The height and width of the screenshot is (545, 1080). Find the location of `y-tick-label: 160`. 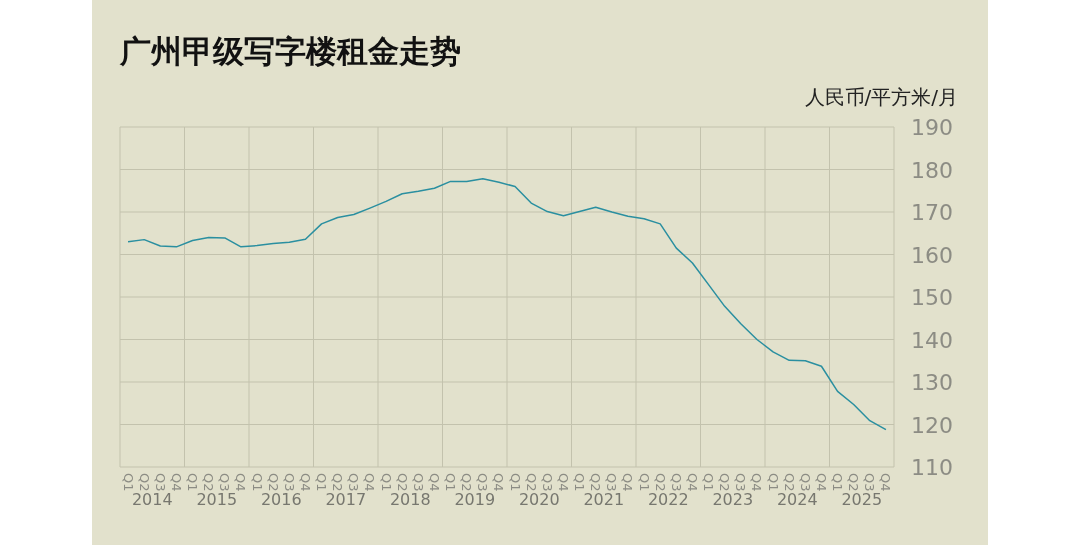

y-tick-label: 160 is located at coordinates (932, 255).